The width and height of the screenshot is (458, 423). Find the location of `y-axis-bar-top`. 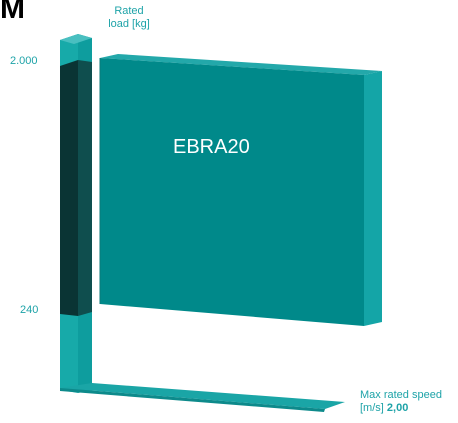

y-axis-bar-top is located at coordinates (76, 39).